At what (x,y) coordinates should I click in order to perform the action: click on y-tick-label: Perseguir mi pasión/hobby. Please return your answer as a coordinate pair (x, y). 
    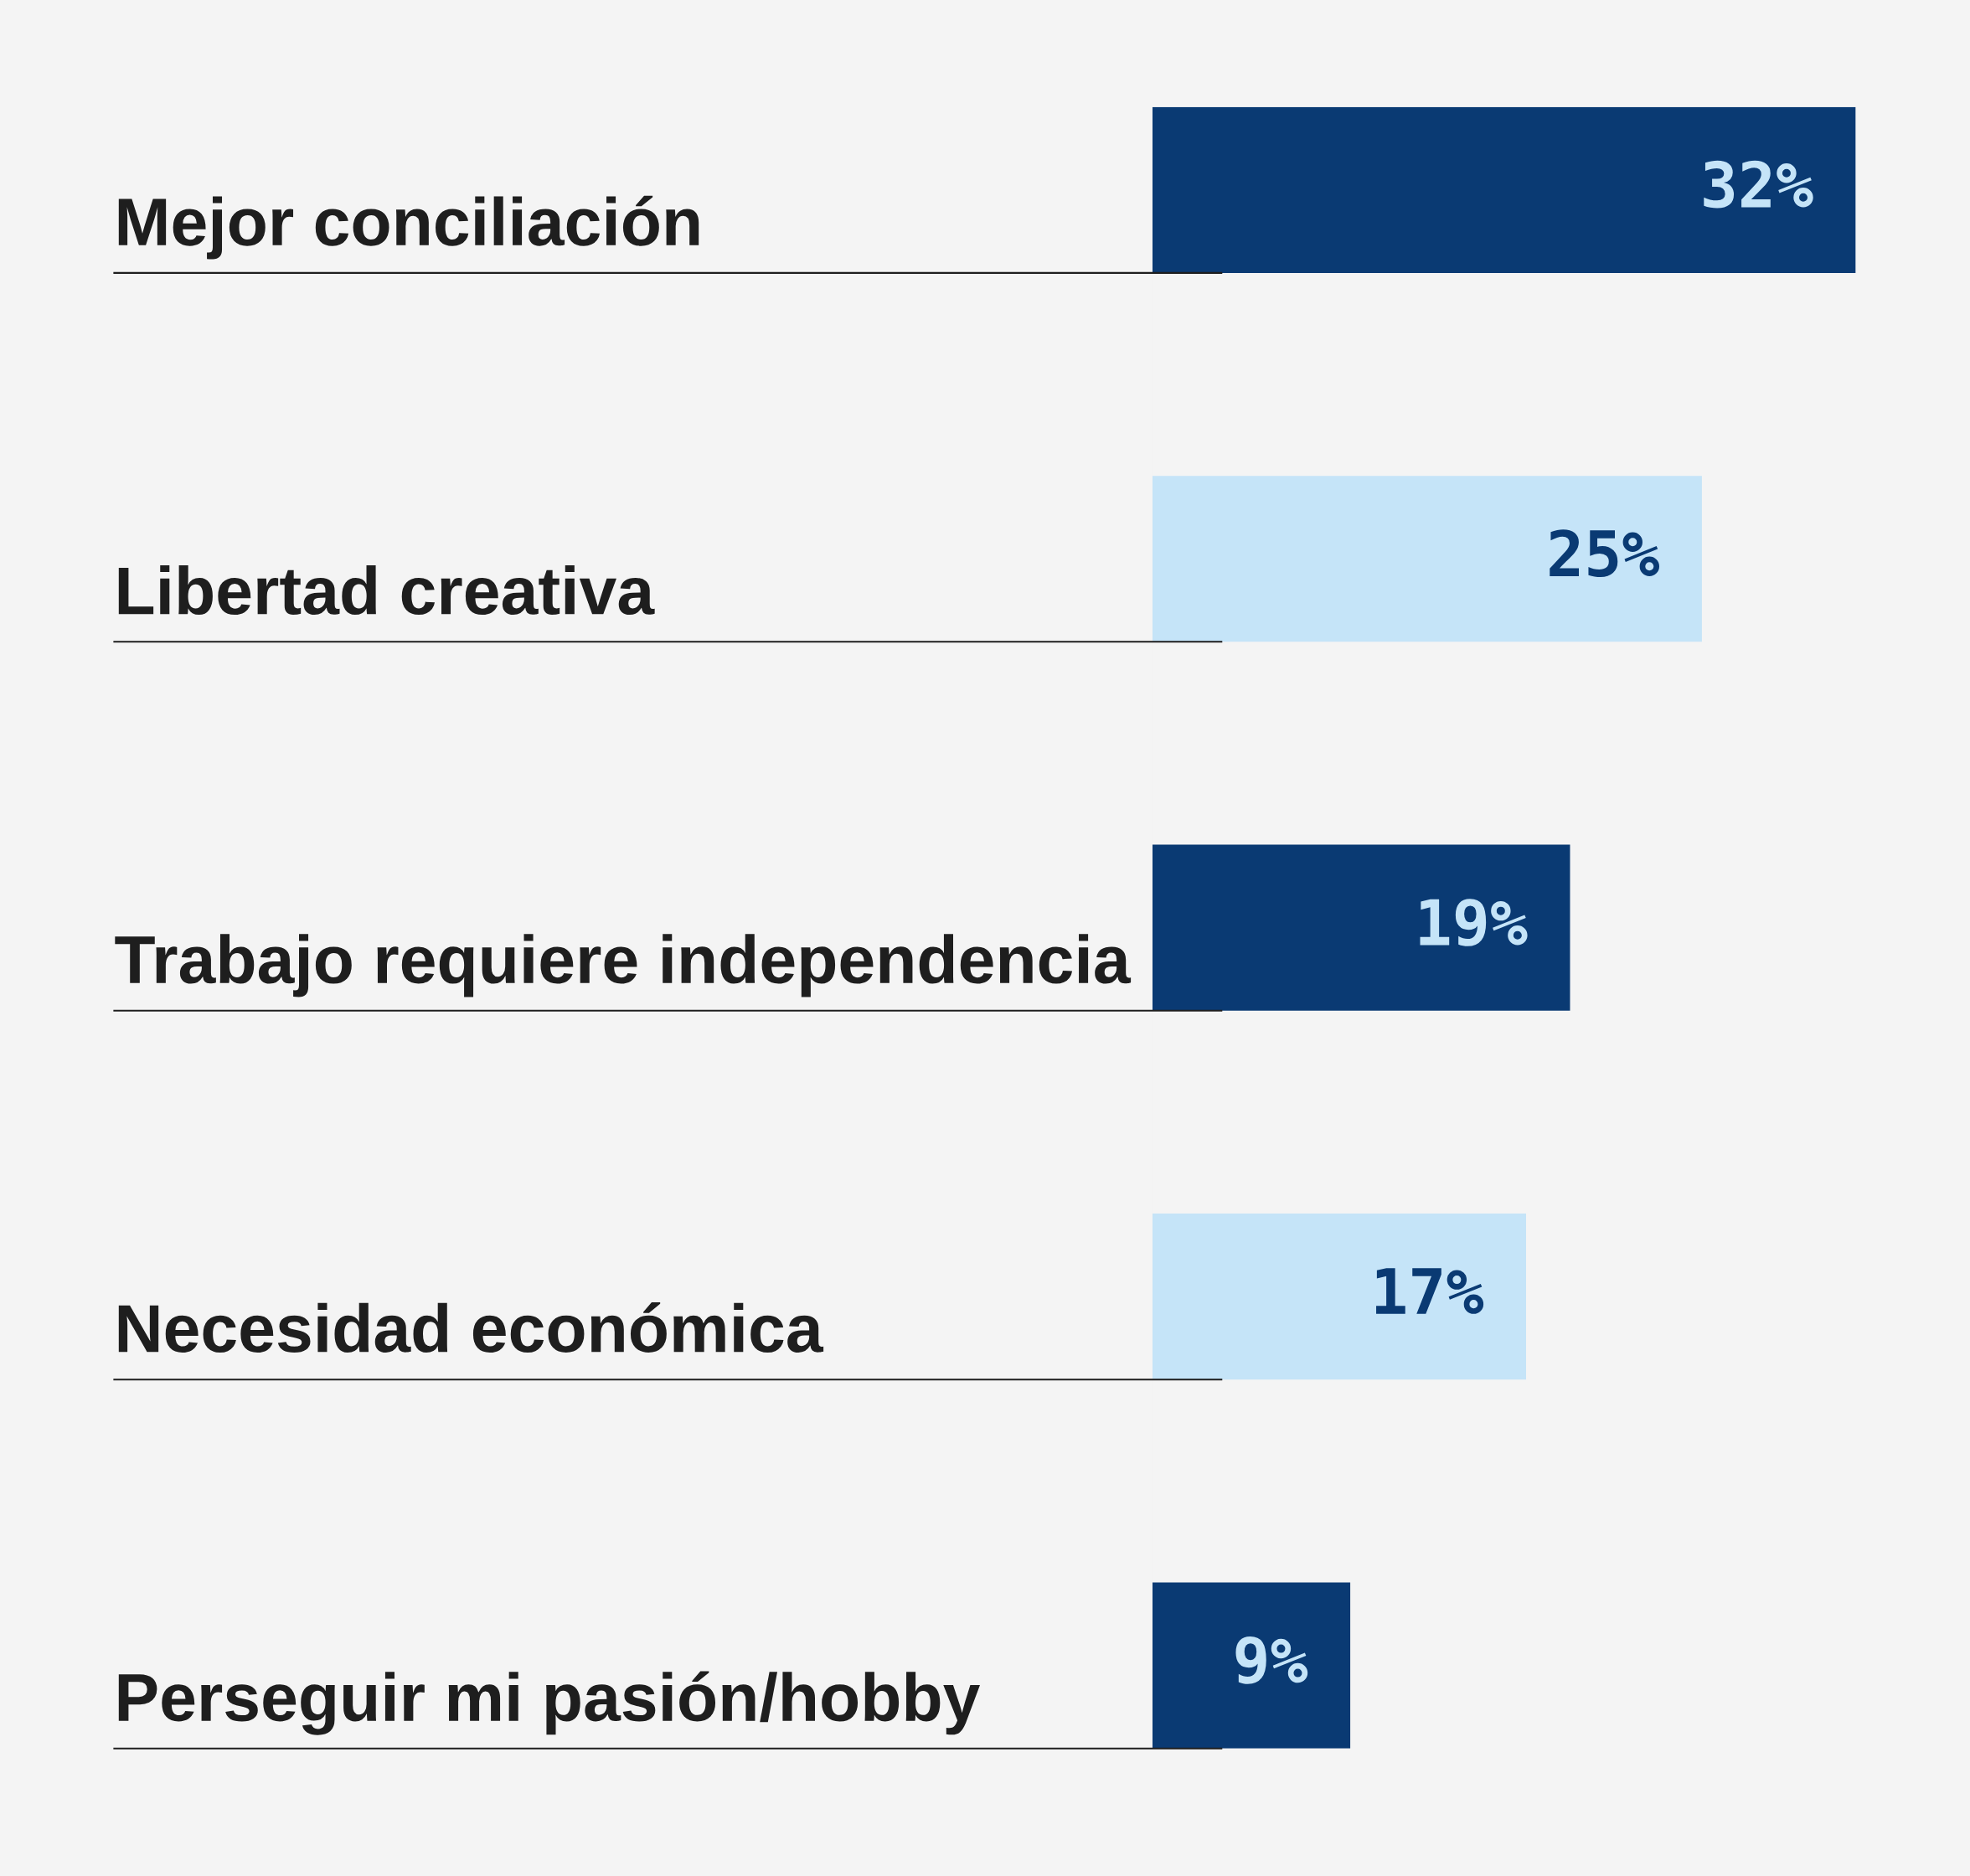
    Looking at the image, I should click on (549, 1703).